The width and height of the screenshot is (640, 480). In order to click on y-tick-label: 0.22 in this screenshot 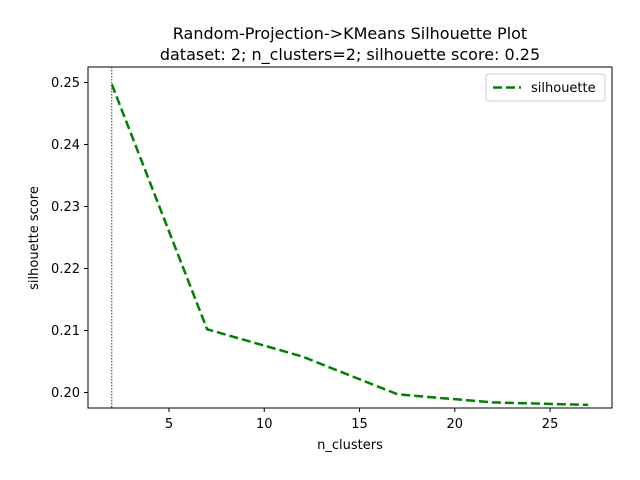, I will do `click(65, 269)`.